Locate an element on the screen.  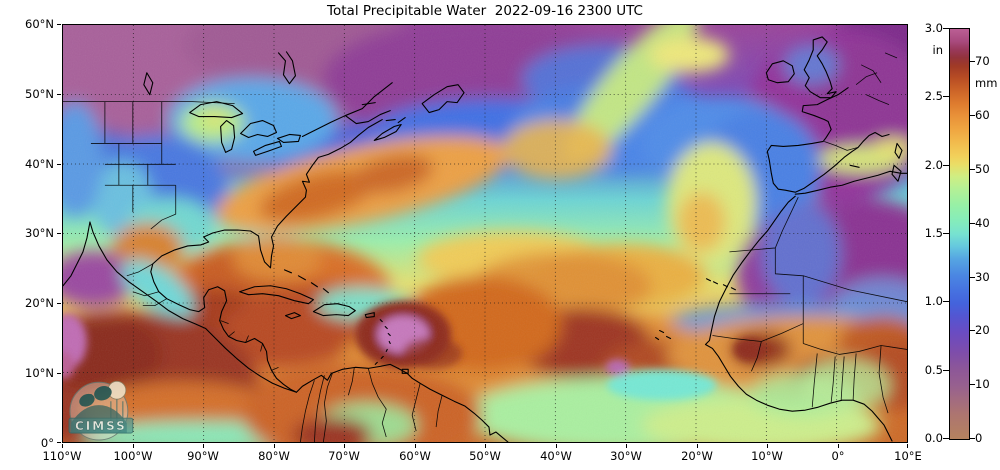
colorbar-unit-in: in is located at coordinates (937, 50).